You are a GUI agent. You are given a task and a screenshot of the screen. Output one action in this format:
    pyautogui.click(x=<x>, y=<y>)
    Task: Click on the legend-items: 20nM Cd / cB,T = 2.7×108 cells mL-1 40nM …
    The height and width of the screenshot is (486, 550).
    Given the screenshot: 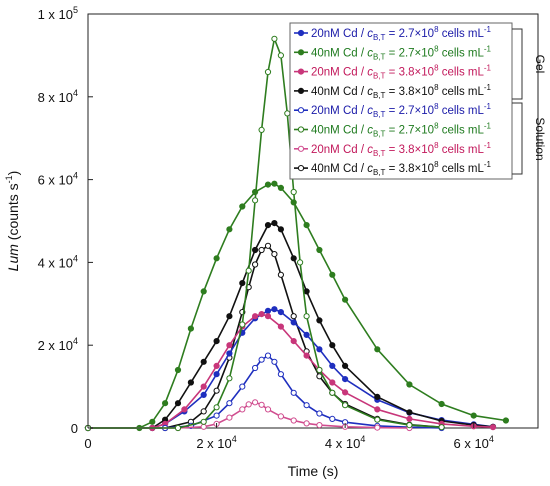 What is the action you would take?
    pyautogui.click(x=393, y=101)
    